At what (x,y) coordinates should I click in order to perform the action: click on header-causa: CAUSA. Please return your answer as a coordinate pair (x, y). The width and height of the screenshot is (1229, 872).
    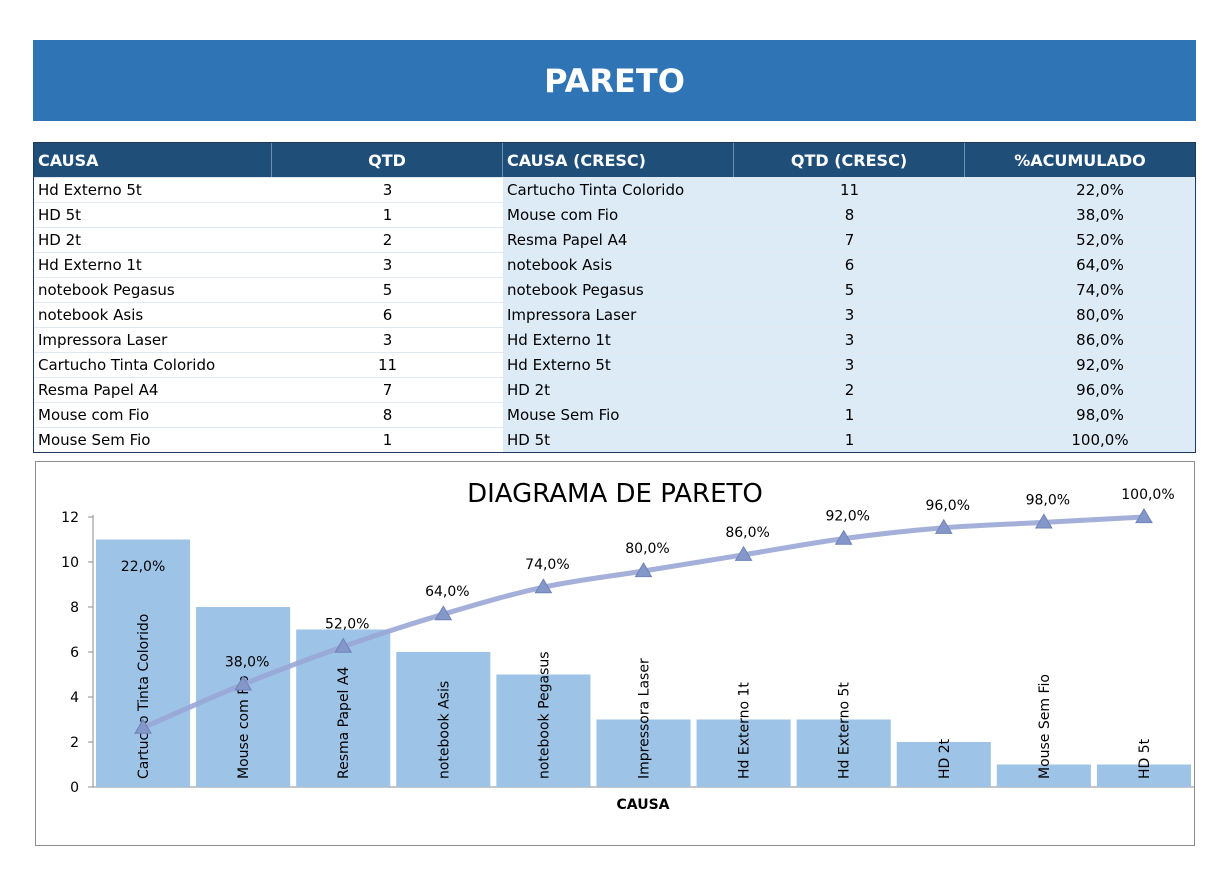
    Looking at the image, I should click on (153, 160).